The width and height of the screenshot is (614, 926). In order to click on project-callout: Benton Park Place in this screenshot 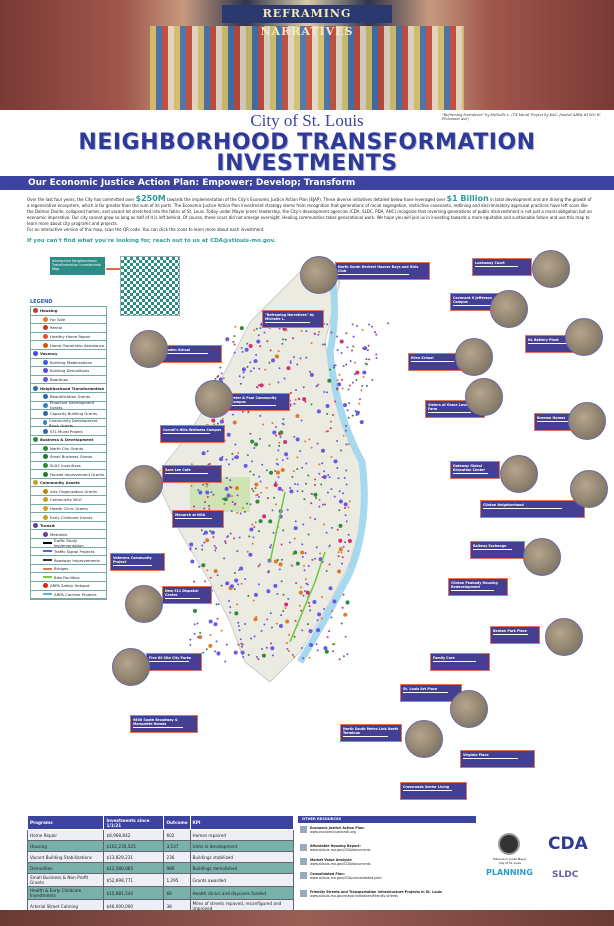, I will do `click(515, 635)`.